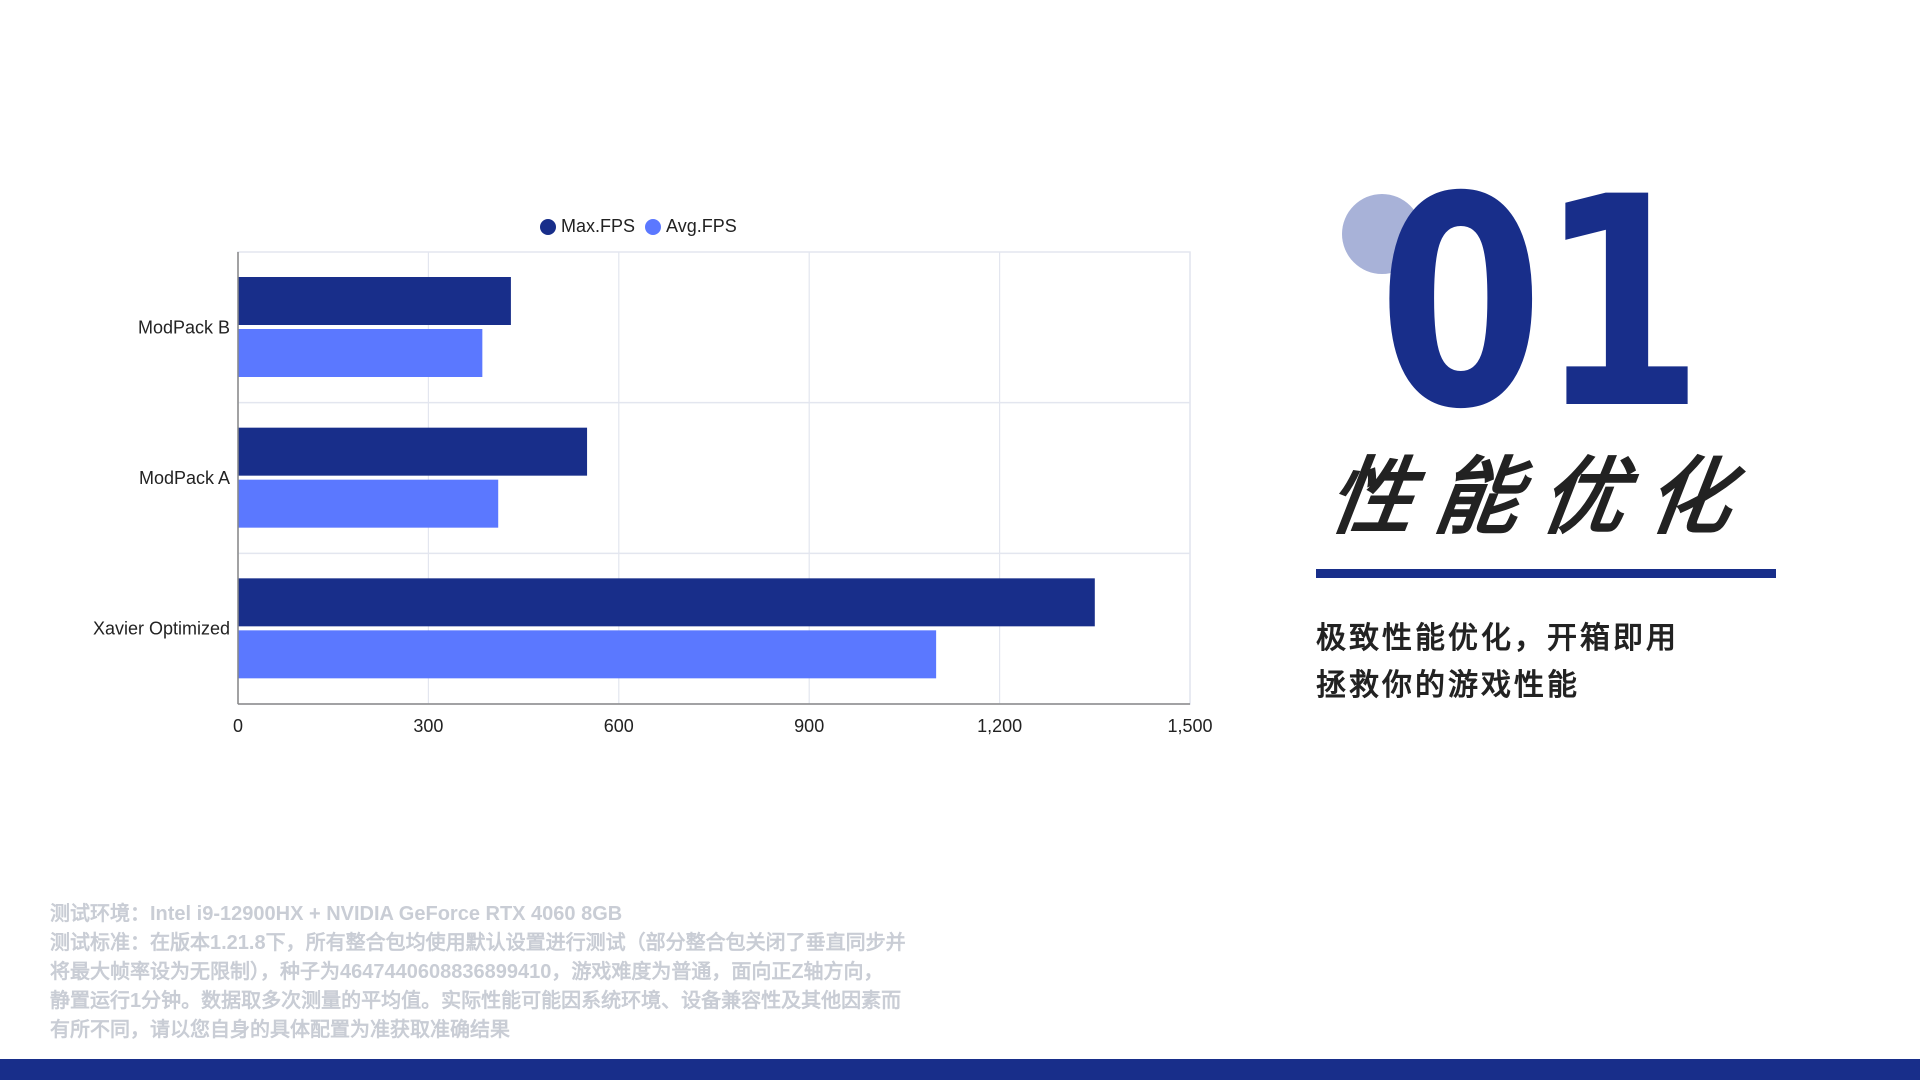 The width and height of the screenshot is (1920, 1080). What do you see at coordinates (598, 226) in the screenshot?
I see `legend-label: Max.FPS` at bounding box center [598, 226].